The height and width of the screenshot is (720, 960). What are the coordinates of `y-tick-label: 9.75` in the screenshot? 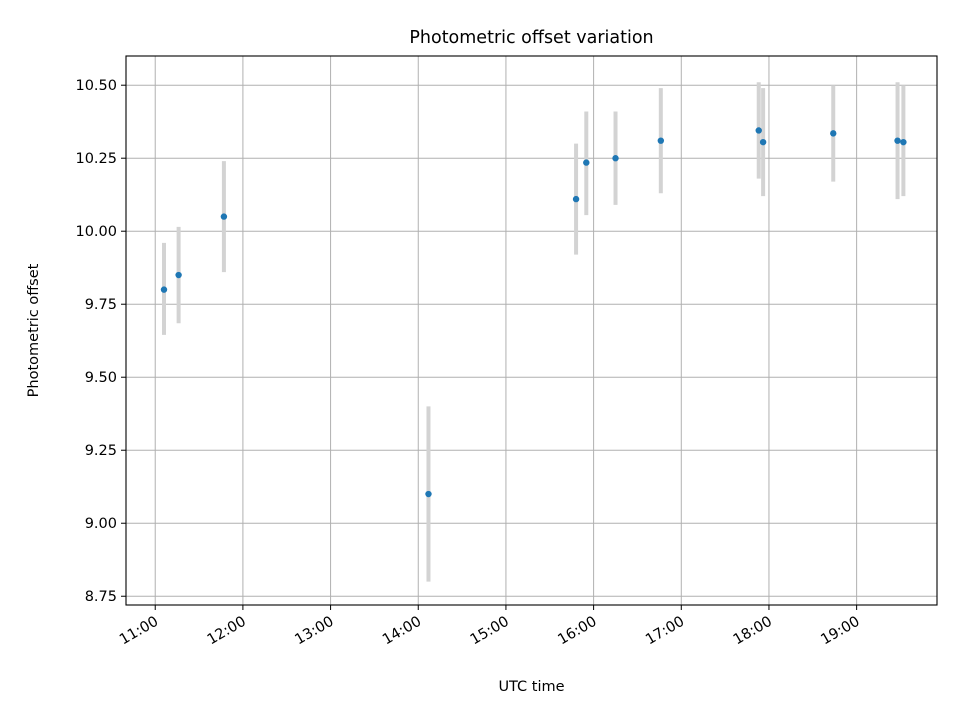 It's located at (101, 305).